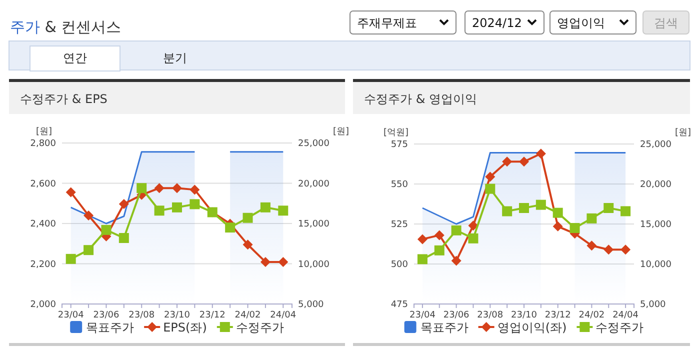  I want to click on y-tick-label: 550, so click(399, 185).